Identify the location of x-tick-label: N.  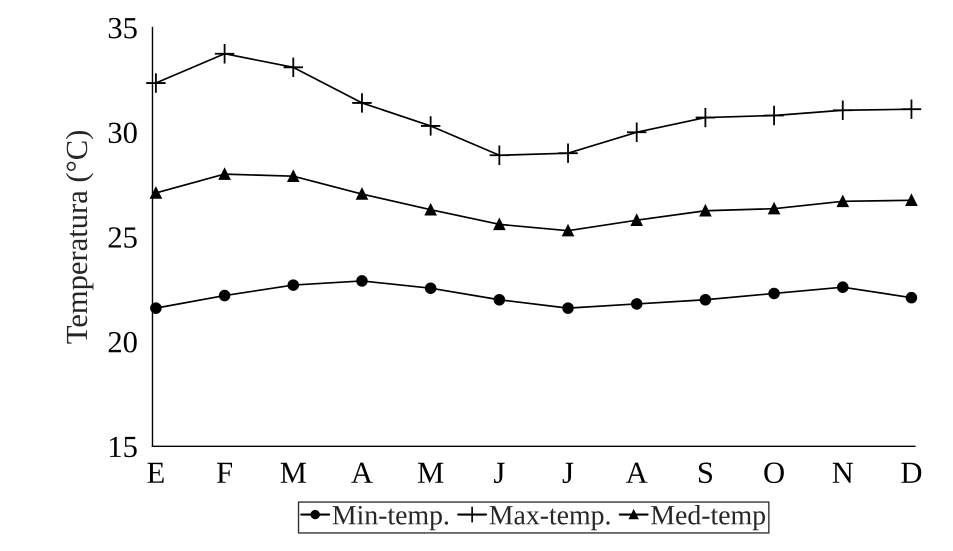
(843, 472).